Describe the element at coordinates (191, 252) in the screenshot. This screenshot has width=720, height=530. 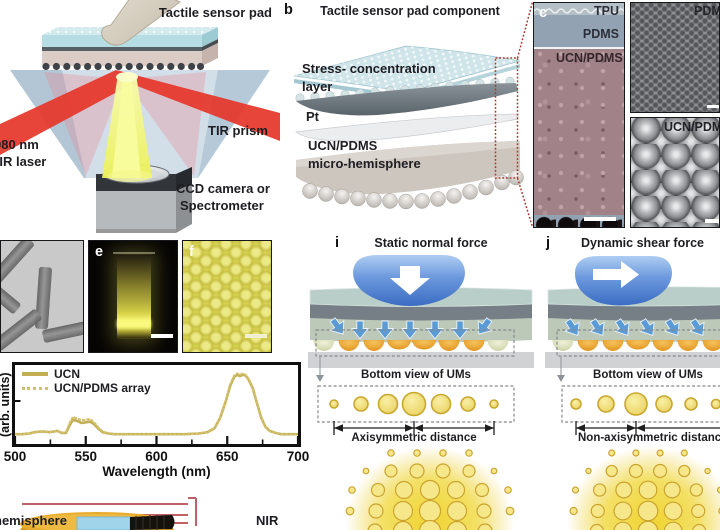
I see `panel-letter-f: f` at that location.